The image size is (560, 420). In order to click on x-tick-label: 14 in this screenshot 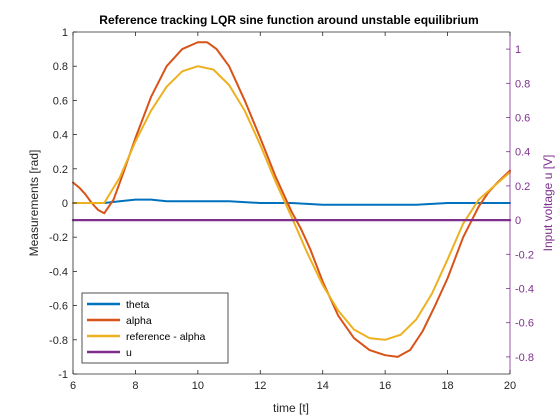, I will do `click(323, 386)`.